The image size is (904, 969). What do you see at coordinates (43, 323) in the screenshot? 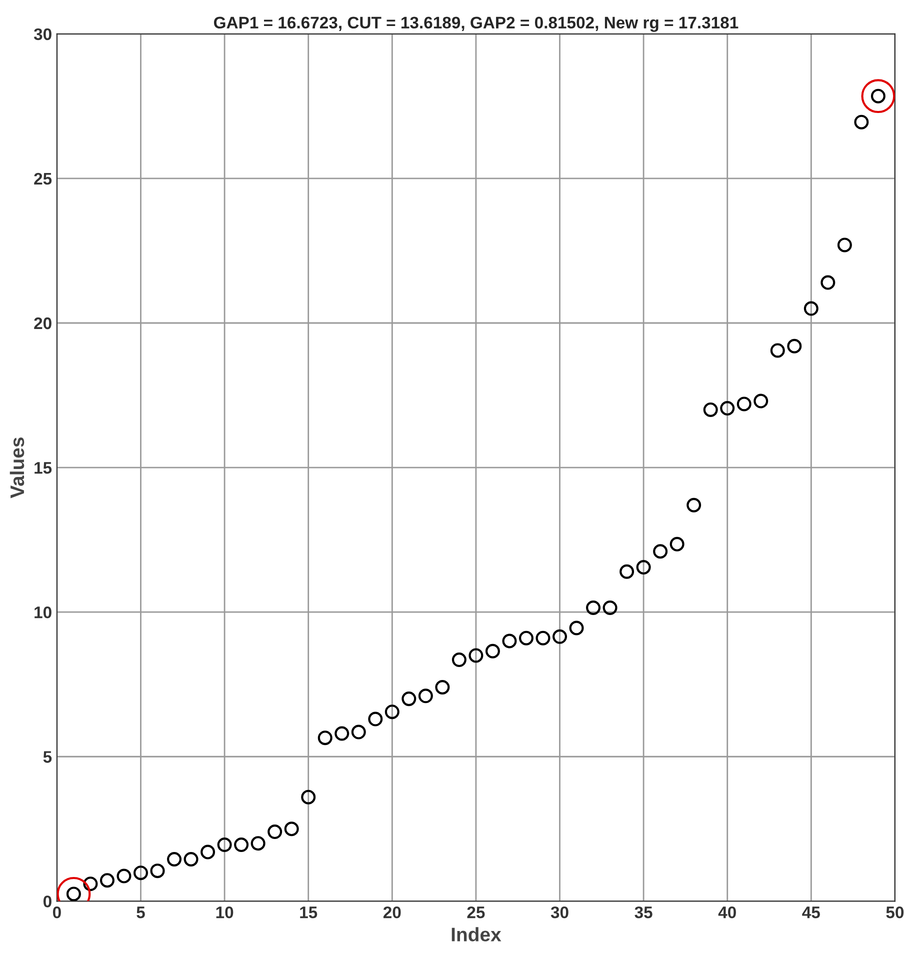
I see `y-tick-label: 20` at bounding box center [43, 323].